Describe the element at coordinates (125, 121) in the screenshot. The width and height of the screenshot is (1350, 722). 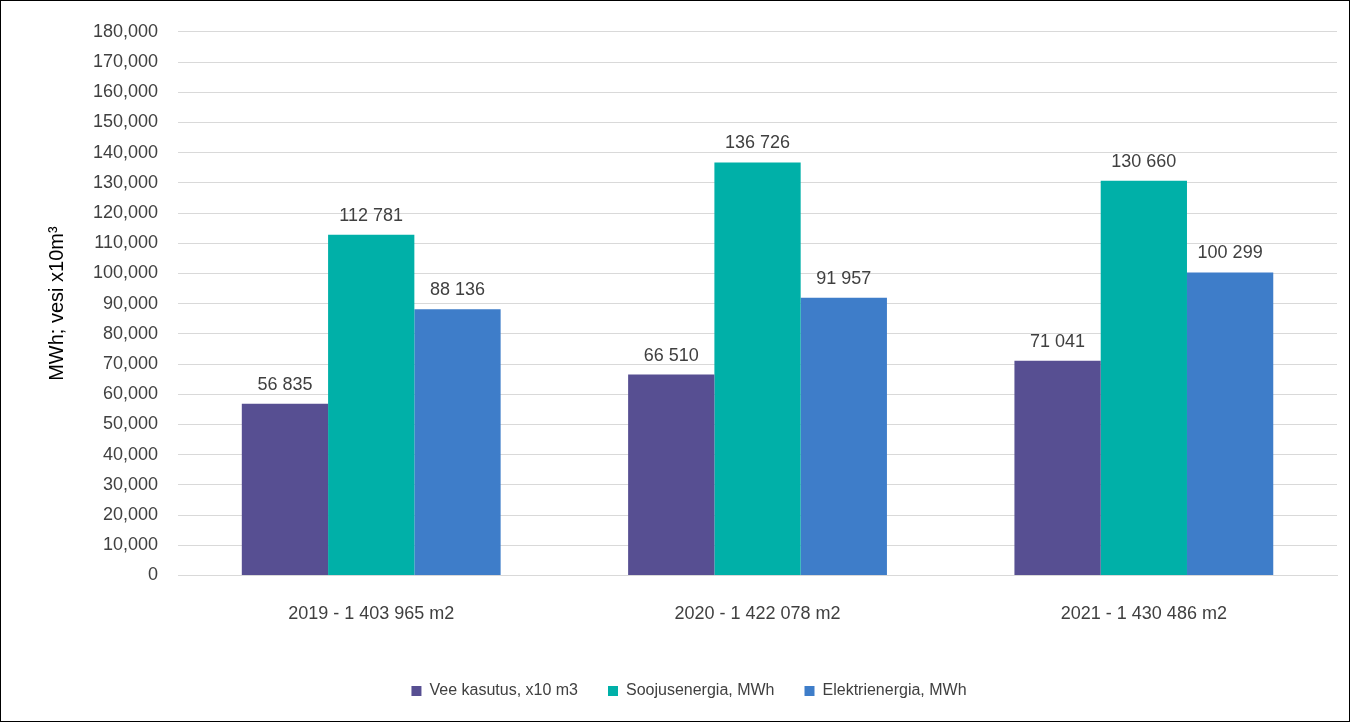
I see `y-tick-label: 150,000` at that location.